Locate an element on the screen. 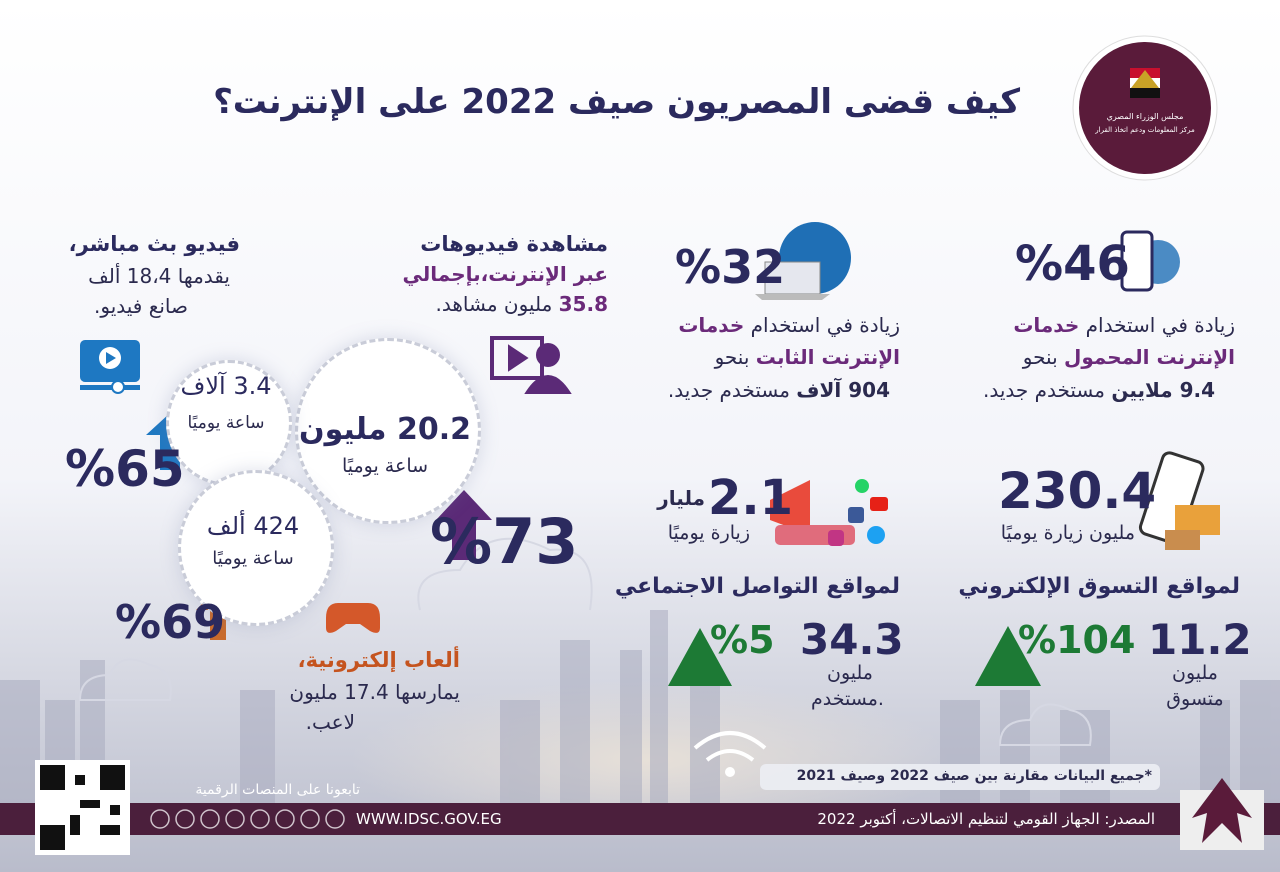  number: 2.1 is located at coordinates (751, 498).